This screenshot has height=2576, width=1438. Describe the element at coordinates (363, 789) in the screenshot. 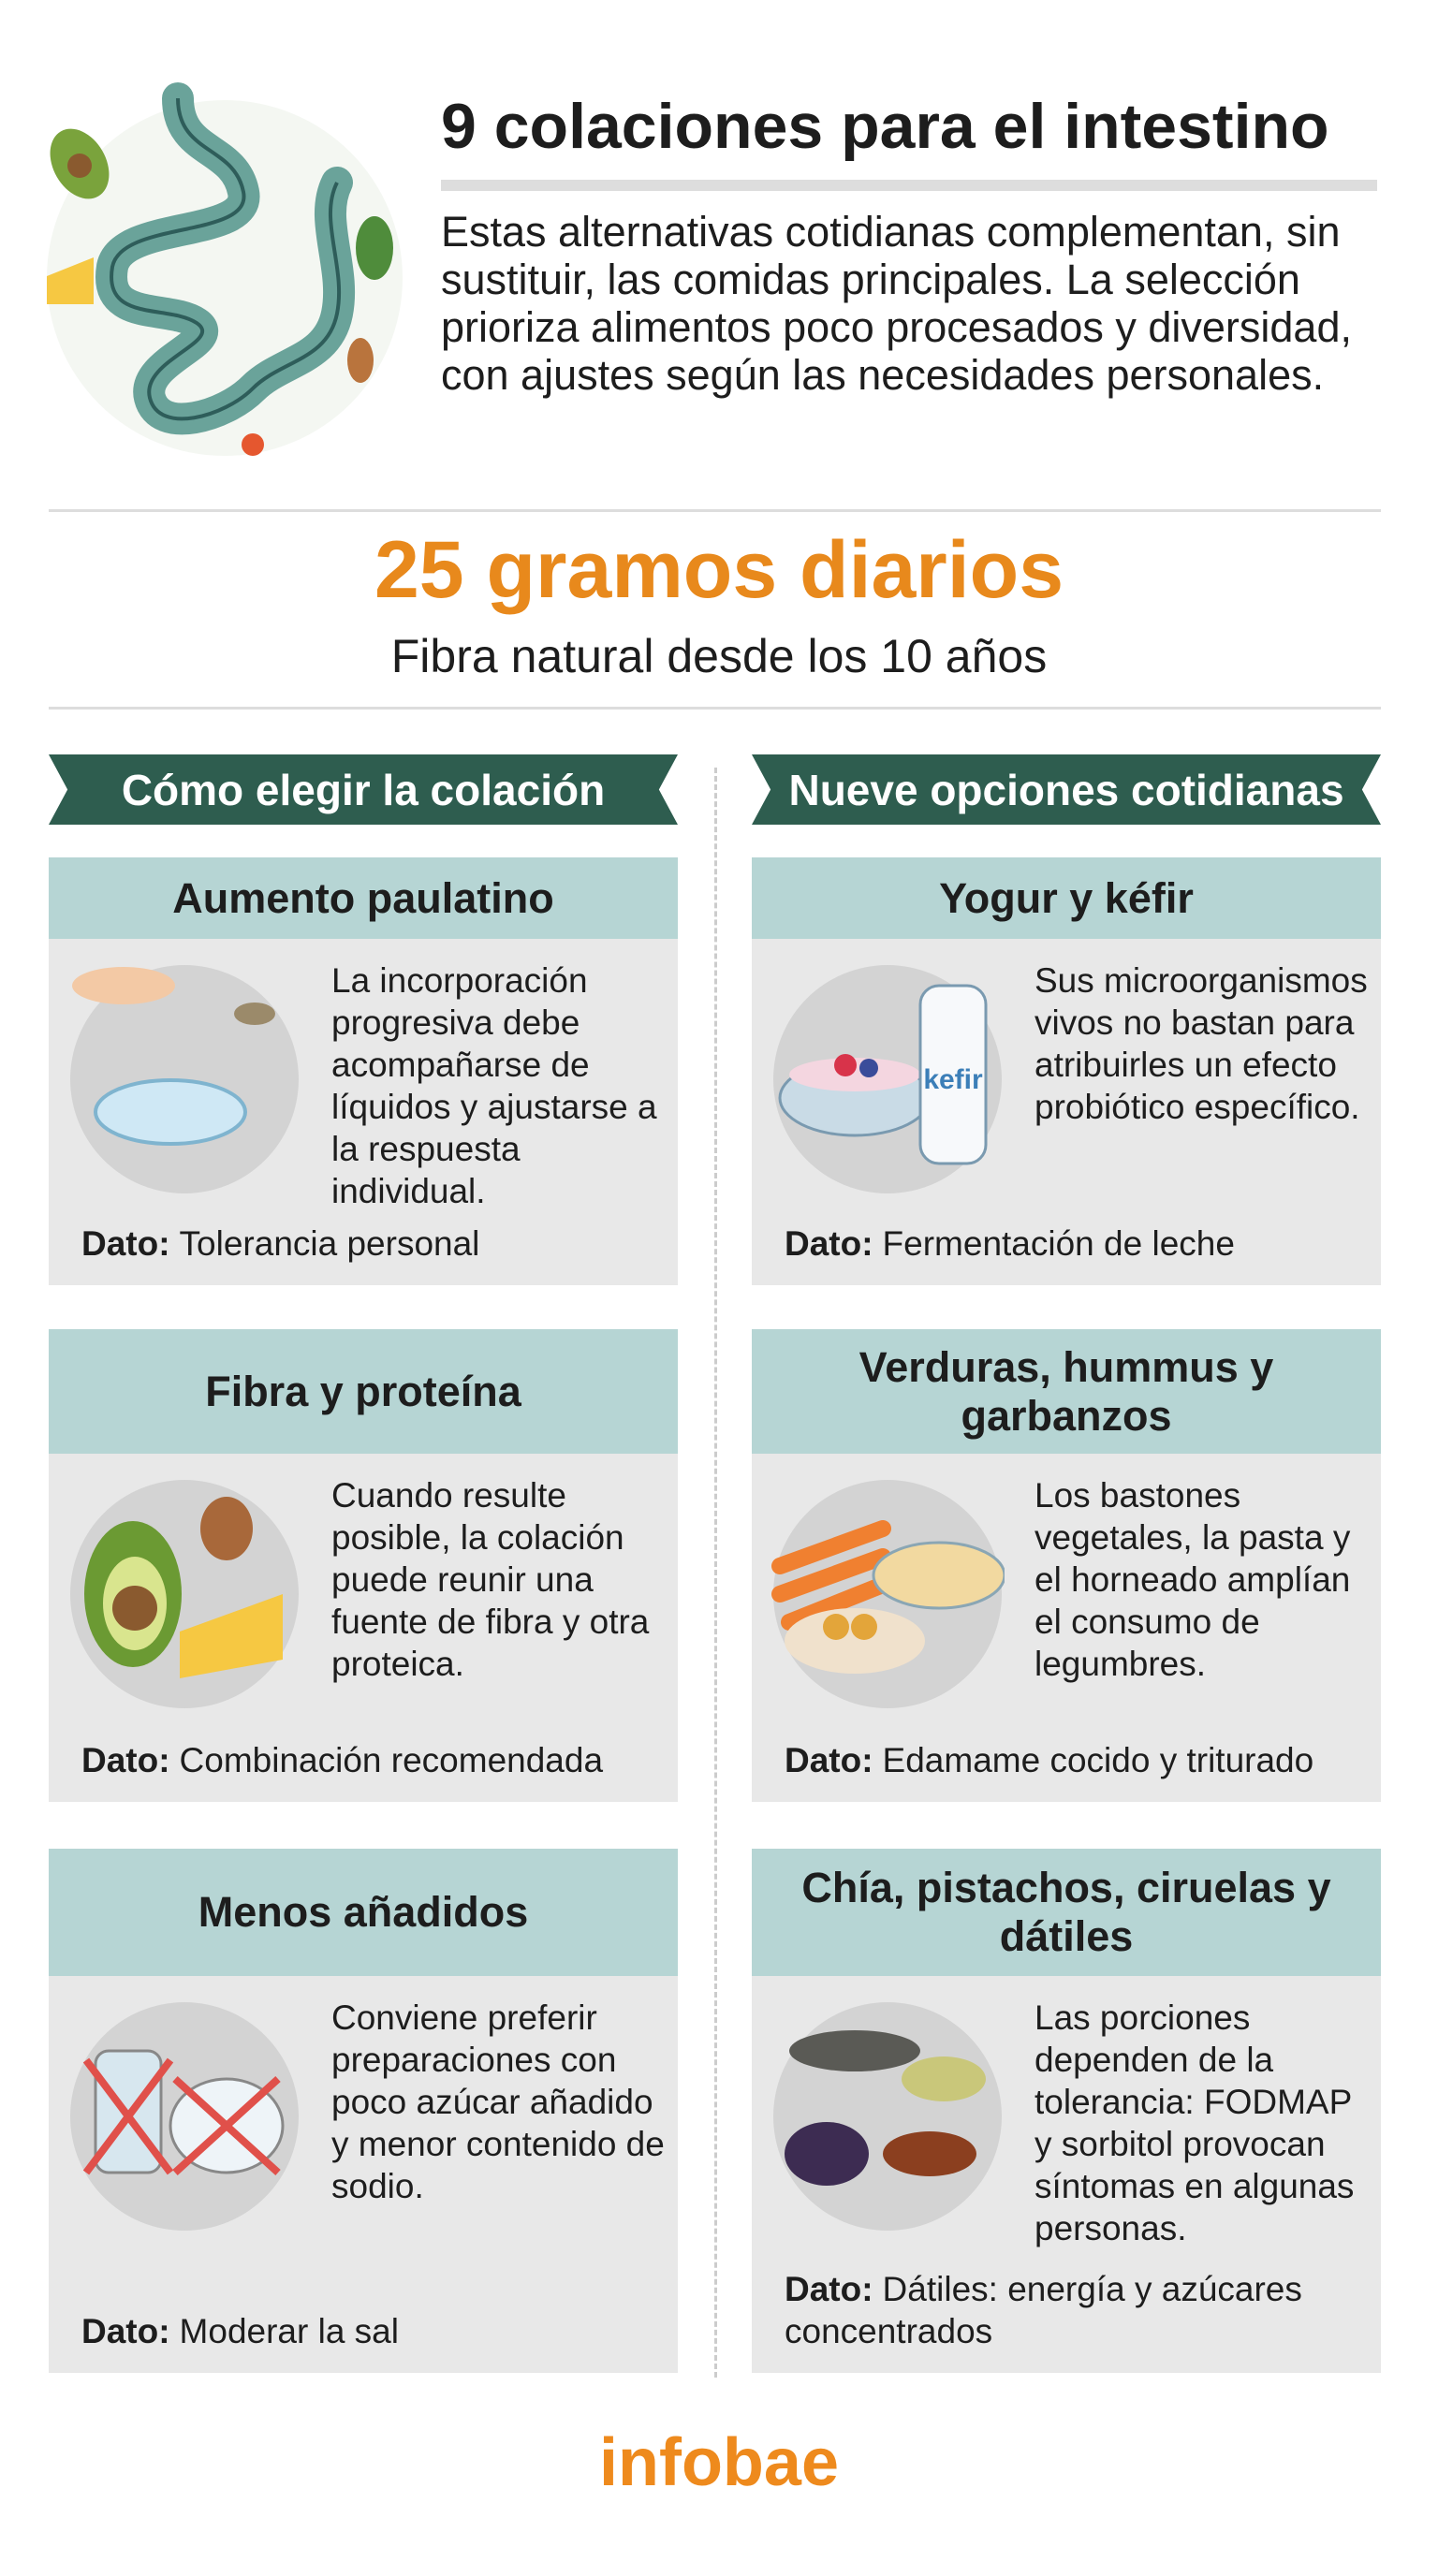

I see `section-heading: Cómo elegir la colación` at that location.